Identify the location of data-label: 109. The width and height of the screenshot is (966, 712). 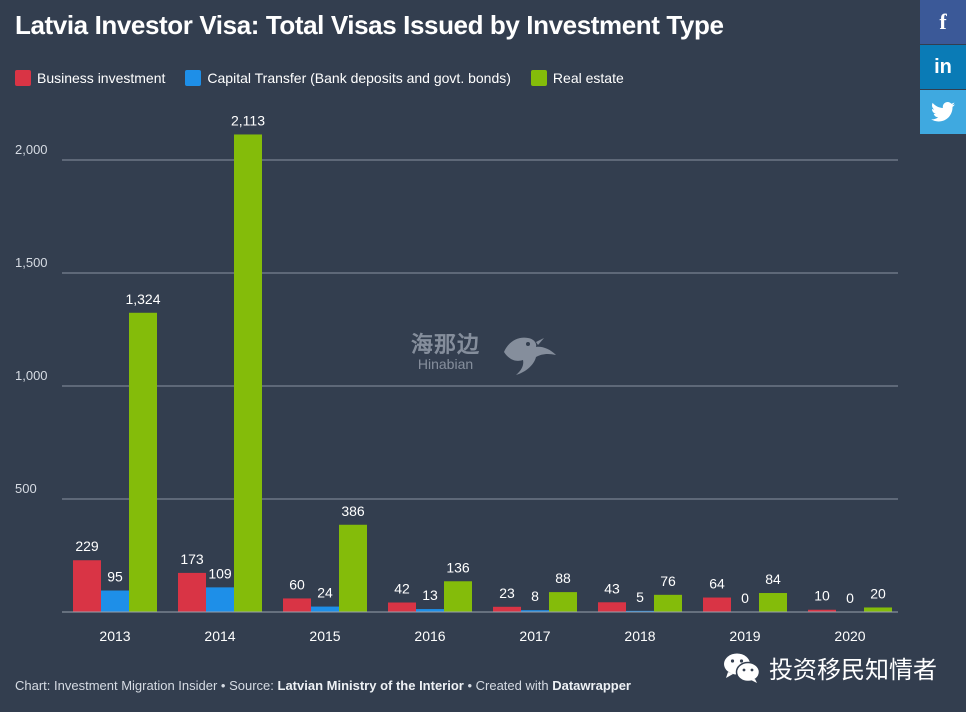
(220, 573).